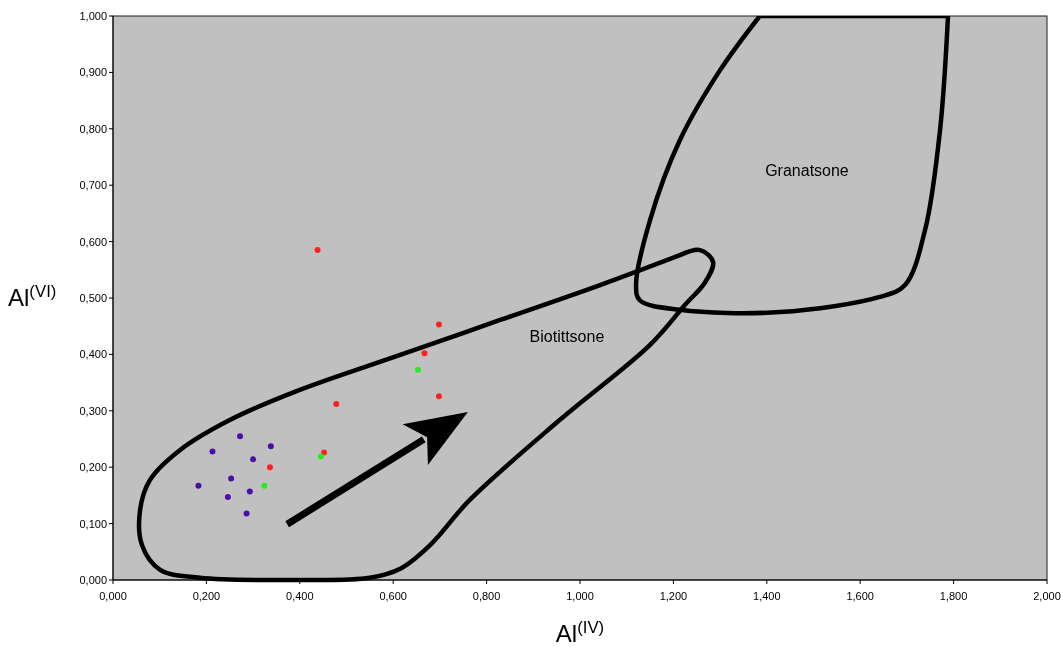  What do you see at coordinates (93, 410) in the screenshot?
I see `y-tick-label: 0,300` at bounding box center [93, 410].